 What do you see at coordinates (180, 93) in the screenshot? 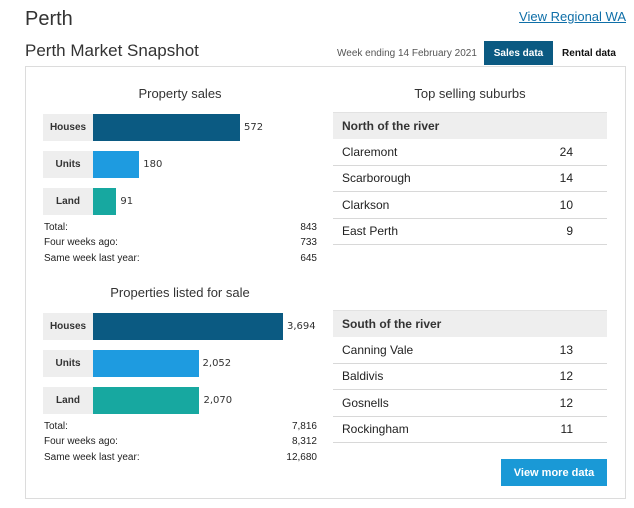
I see `property-sales-title: Property sales` at bounding box center [180, 93].